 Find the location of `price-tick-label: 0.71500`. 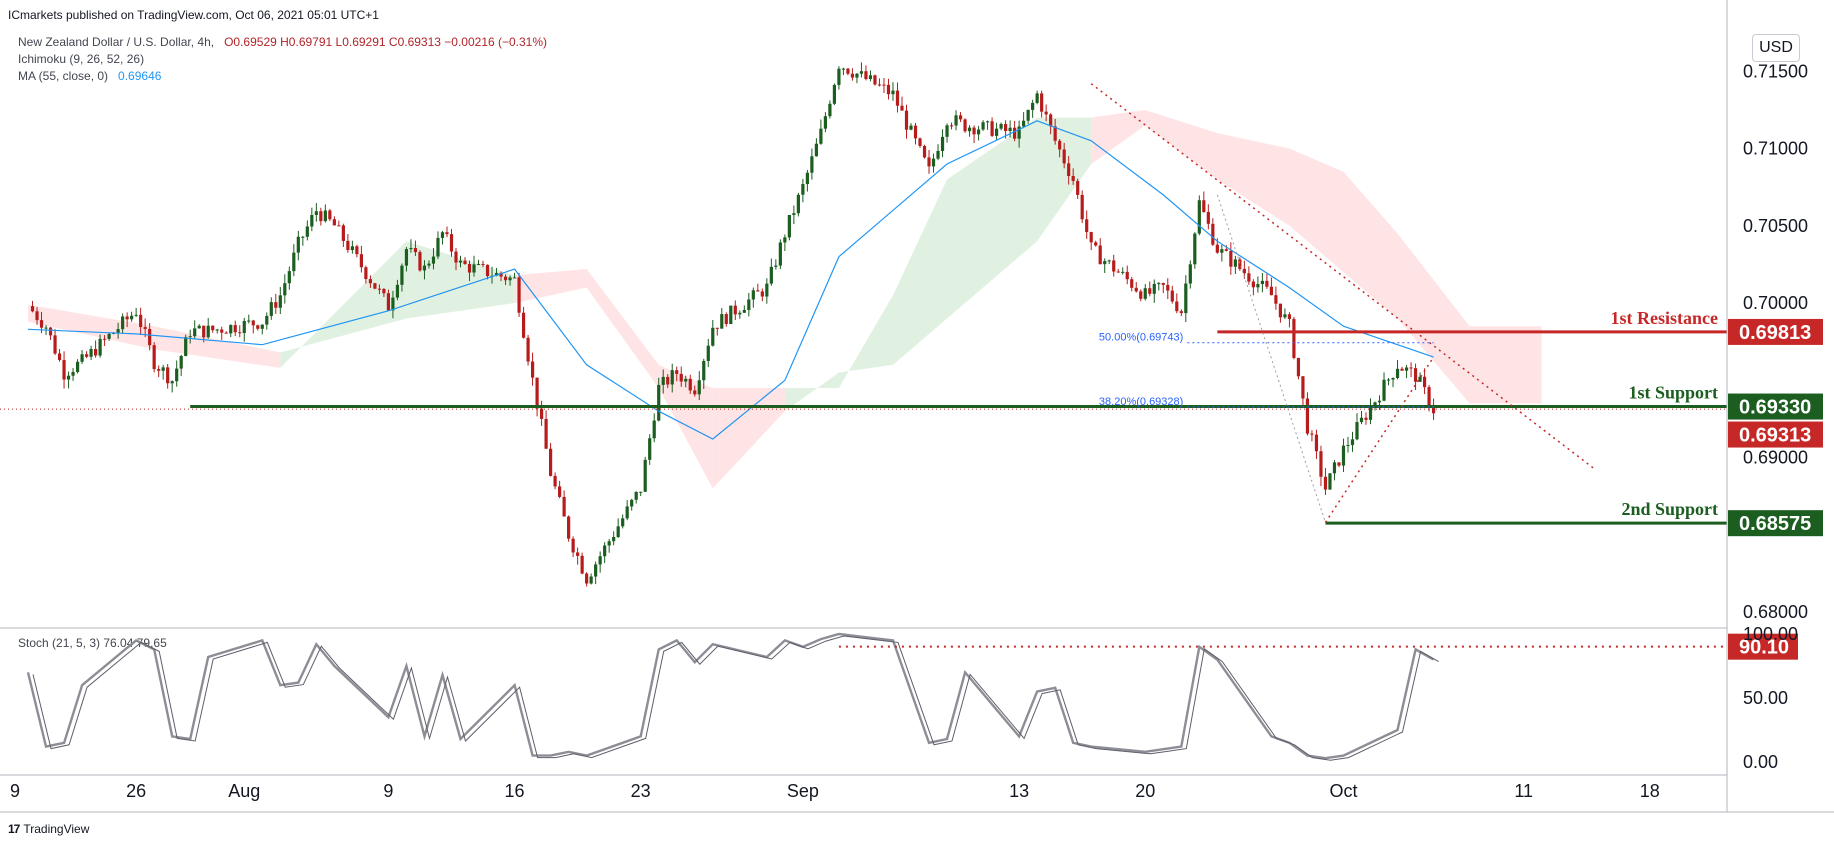

price-tick-label: 0.71500 is located at coordinates (1775, 71).